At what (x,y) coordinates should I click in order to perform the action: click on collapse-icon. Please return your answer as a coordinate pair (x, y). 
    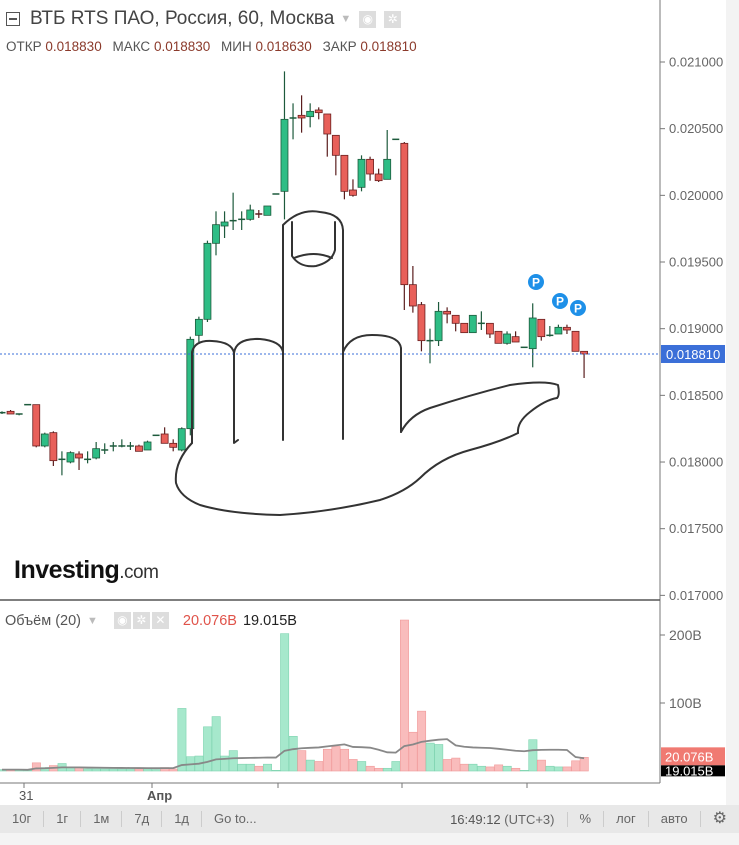
    Looking at the image, I should click on (13, 19).